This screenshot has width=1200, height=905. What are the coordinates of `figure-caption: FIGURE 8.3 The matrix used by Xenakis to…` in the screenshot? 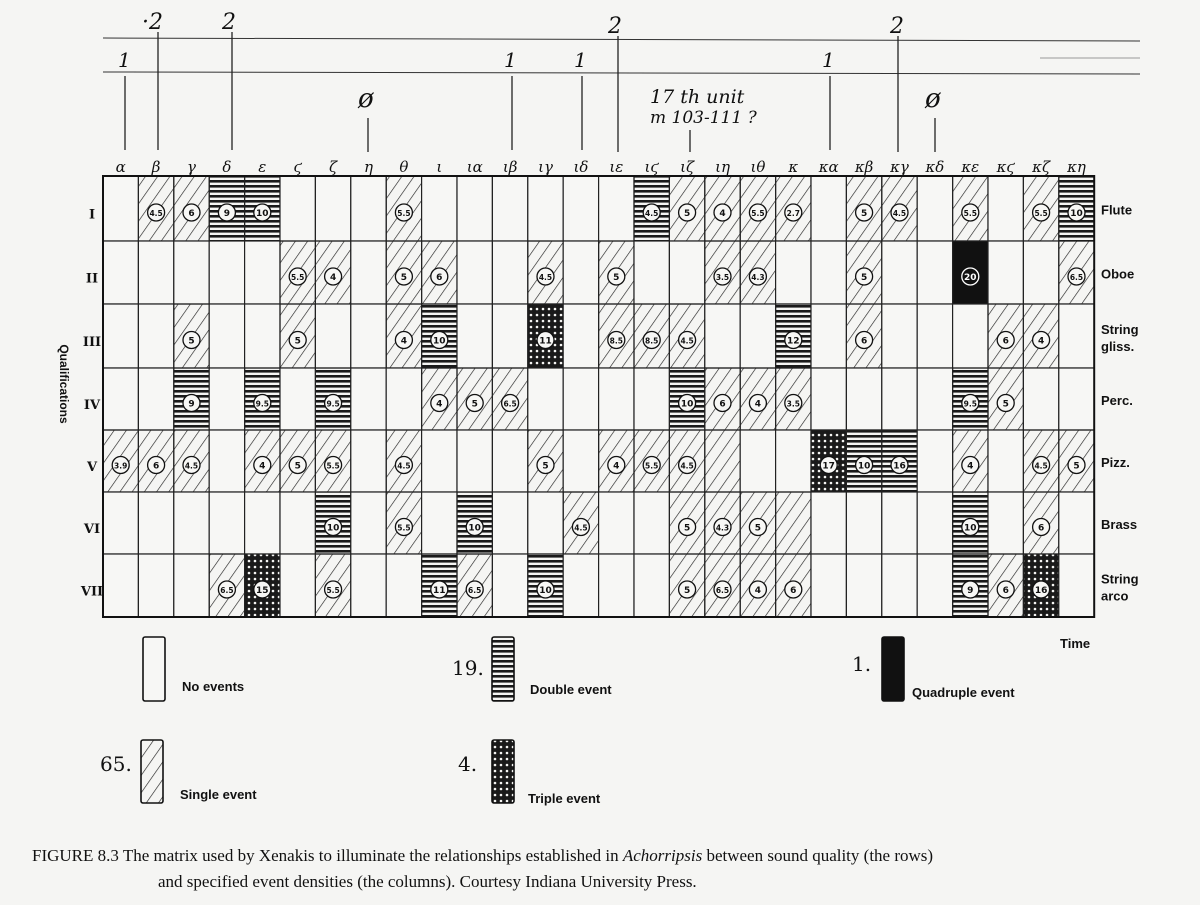 It's located at (482, 856).